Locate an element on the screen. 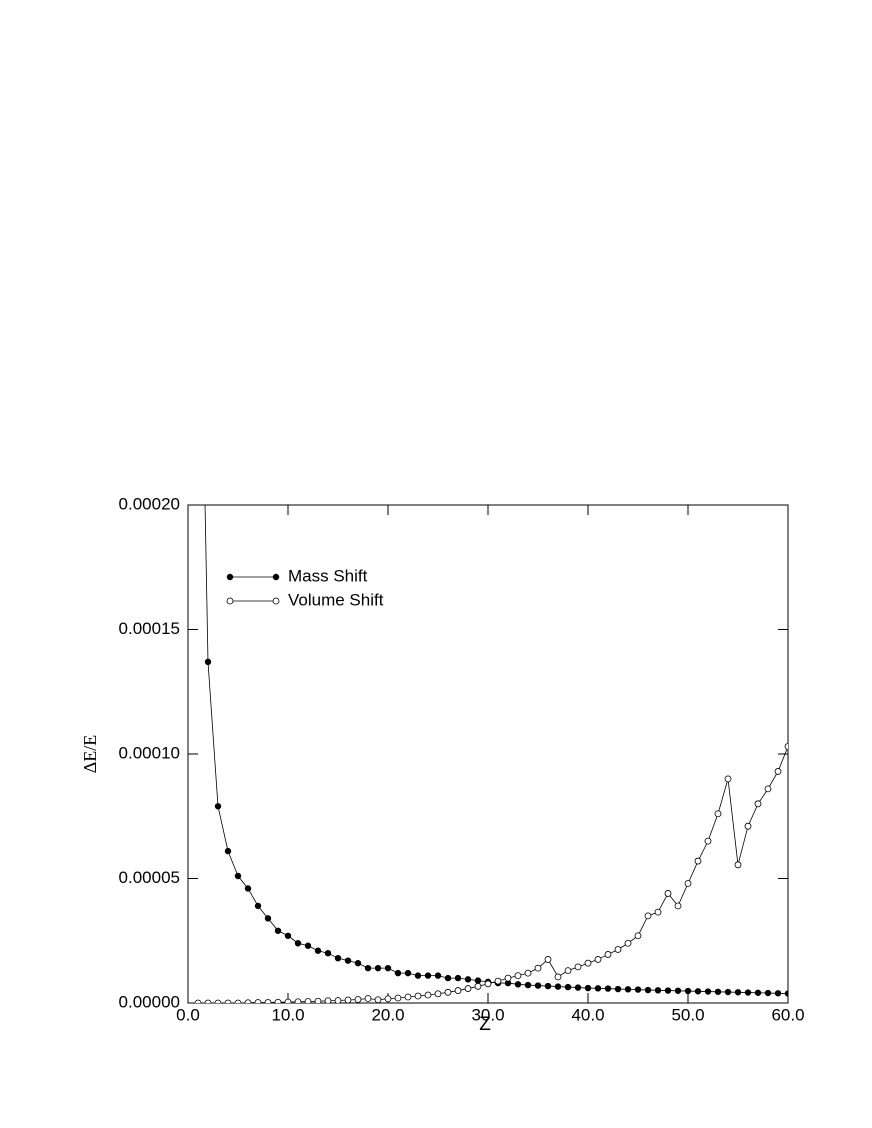 This screenshot has width=872, height=1128. x-tick-label: 60.0 is located at coordinates (787, 1014).